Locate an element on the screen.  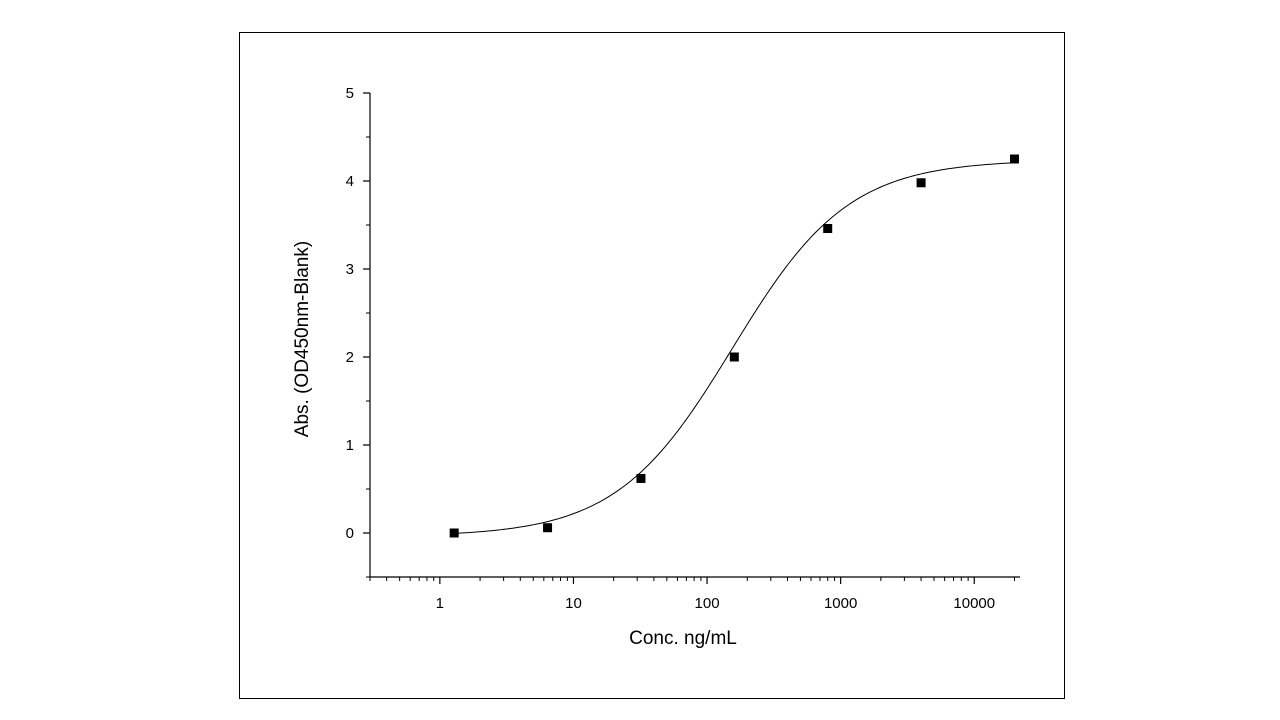
x-tick-label: 1 is located at coordinates (440, 603).